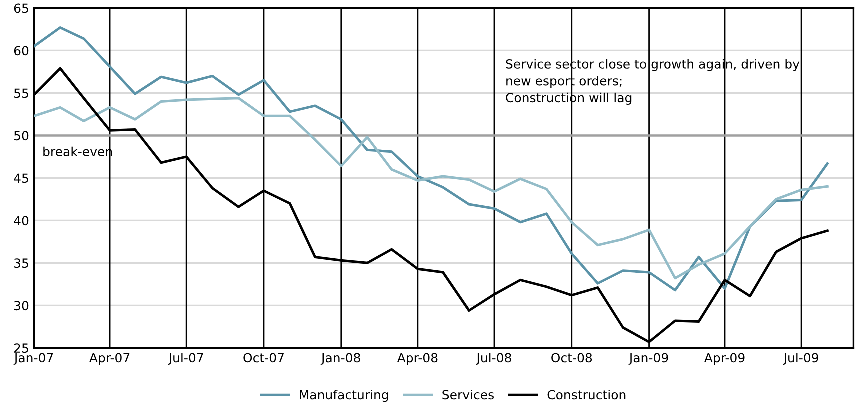 The height and width of the screenshot is (412, 858). Describe the element at coordinates (800, 359) in the screenshot. I see `x-tick-label: Jul-09` at that location.